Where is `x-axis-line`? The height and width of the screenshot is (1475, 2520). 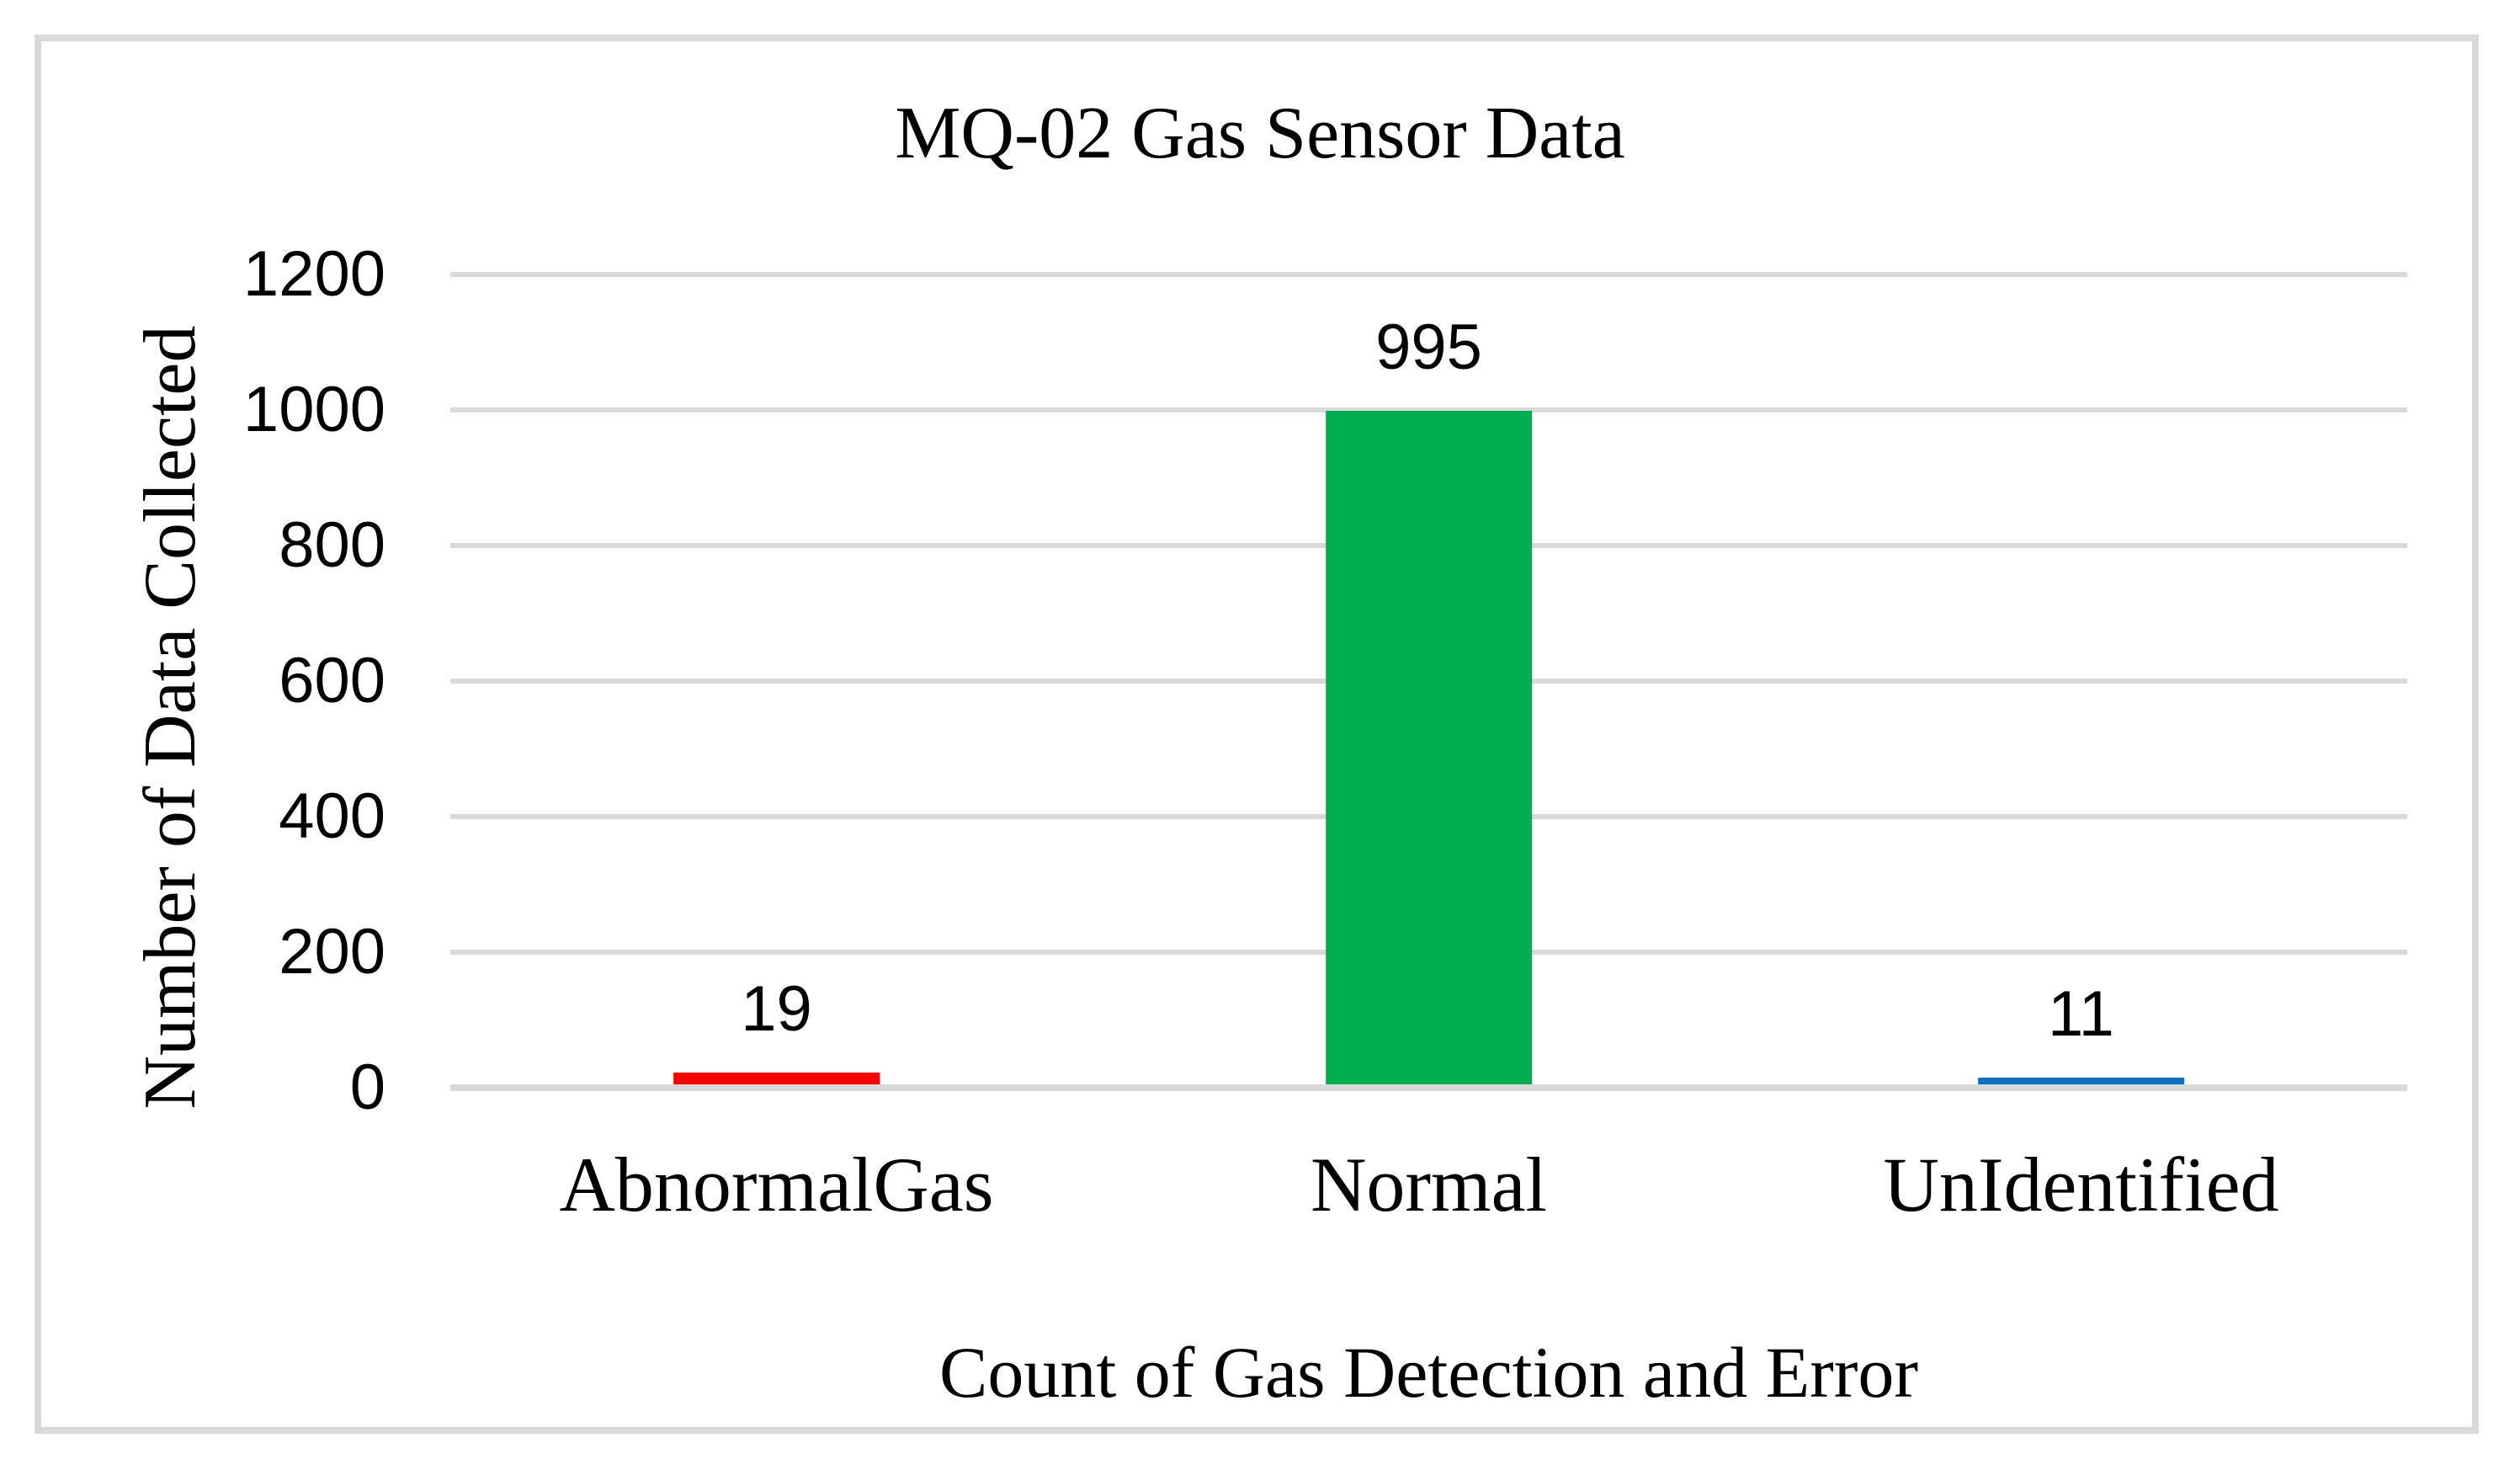 x-axis-line is located at coordinates (1428, 1087).